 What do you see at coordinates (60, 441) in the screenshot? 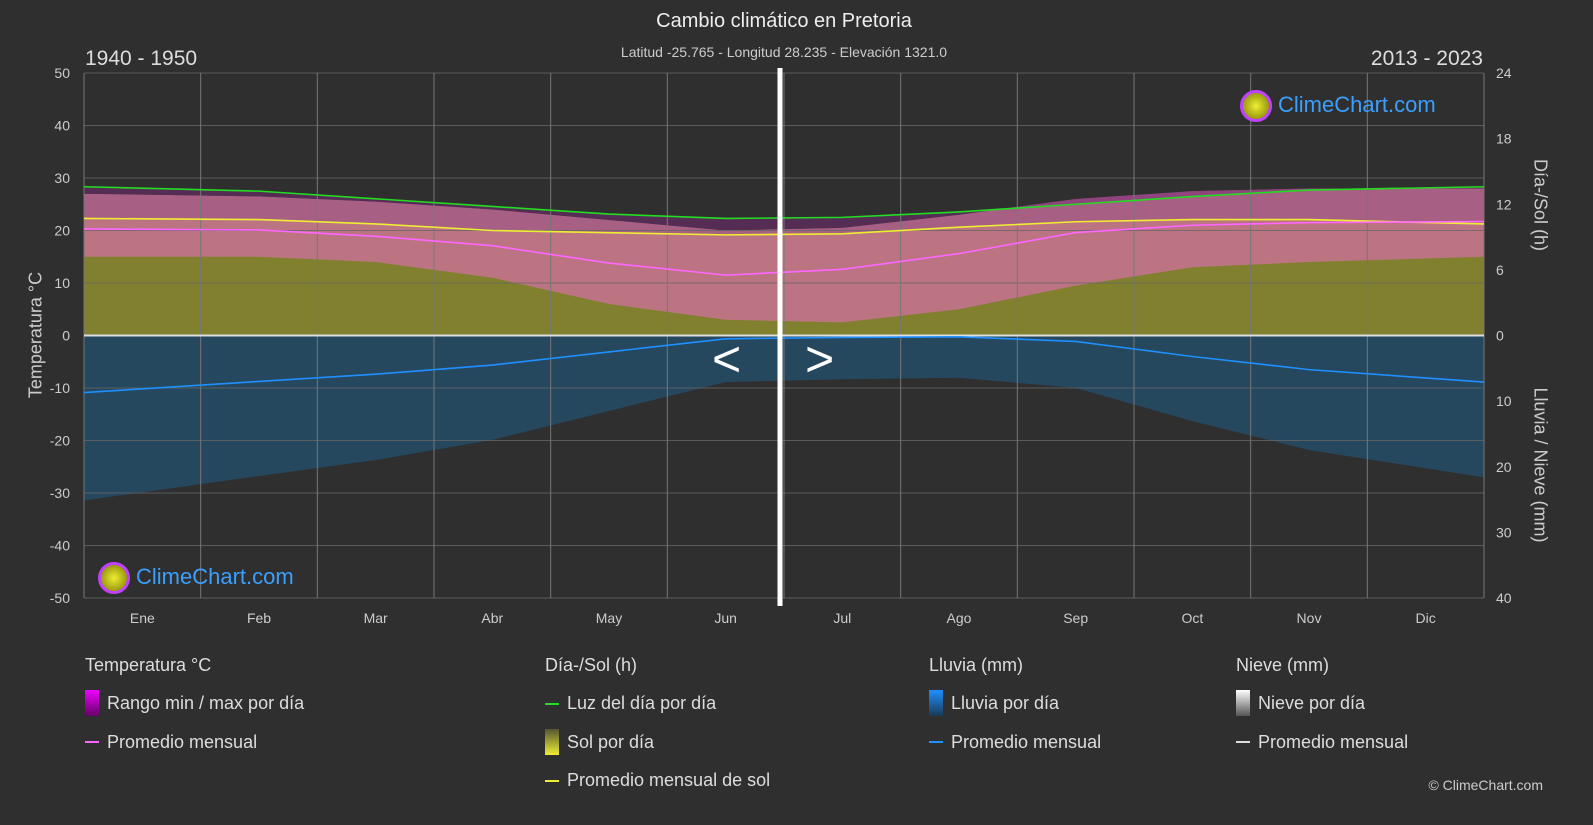
I see `left-tick-label: -20` at bounding box center [60, 441].